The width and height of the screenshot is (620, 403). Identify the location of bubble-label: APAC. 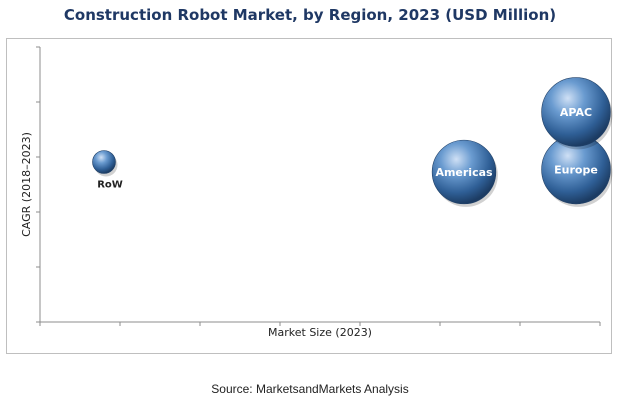
(576, 112).